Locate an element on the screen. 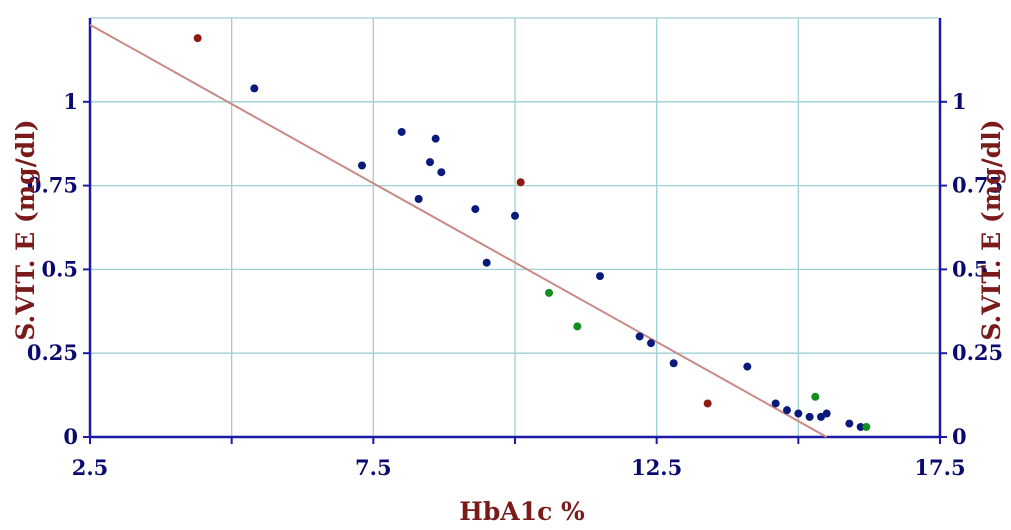  y-tick-label-left: 0.5 is located at coordinates (59, 268).